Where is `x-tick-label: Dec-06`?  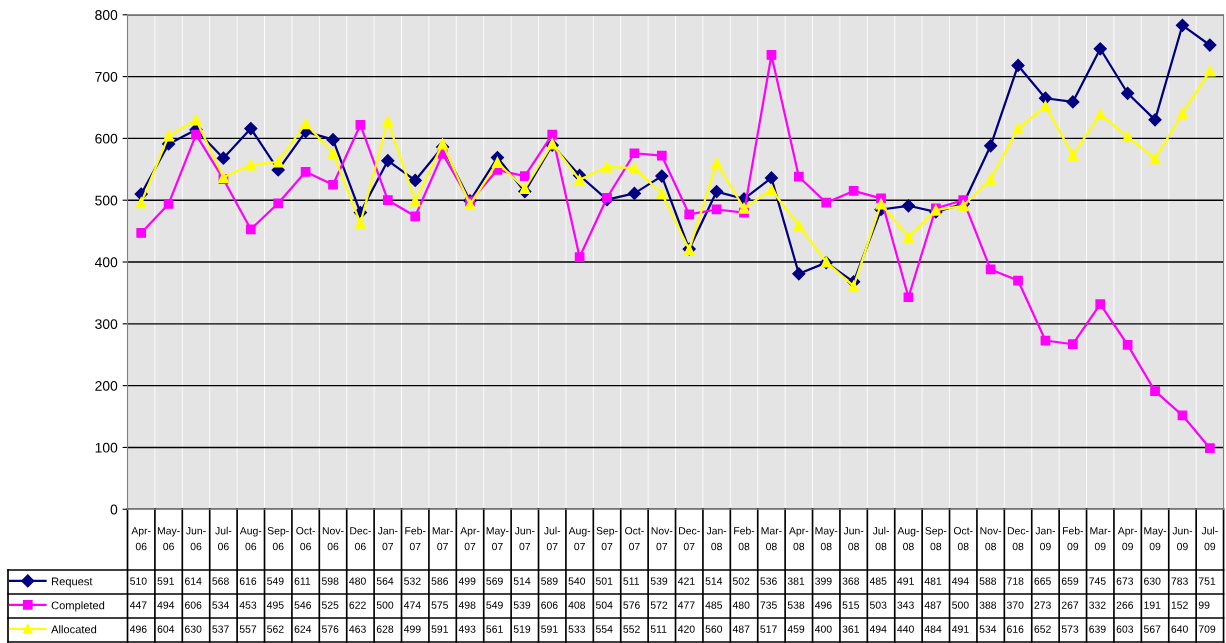 x-tick-label: Dec-06 is located at coordinates (360, 539).